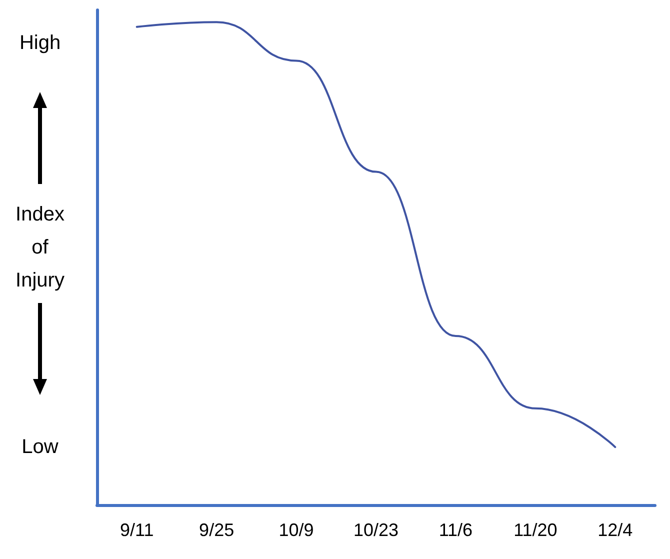 This screenshot has width=670, height=559. What do you see at coordinates (376, 530) in the screenshot?
I see `x-tick-label: 10/23` at bounding box center [376, 530].